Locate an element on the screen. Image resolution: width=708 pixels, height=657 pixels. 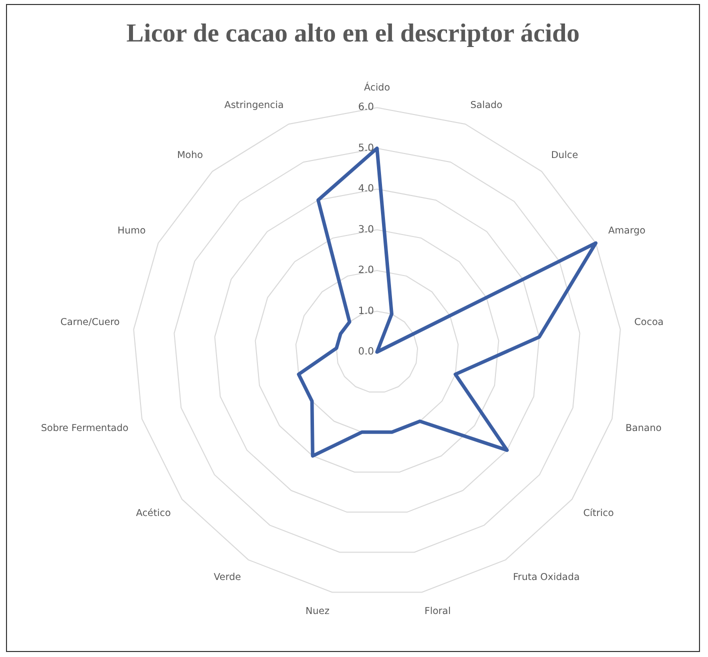
y-tick-label: 2.0 is located at coordinates (366, 270).